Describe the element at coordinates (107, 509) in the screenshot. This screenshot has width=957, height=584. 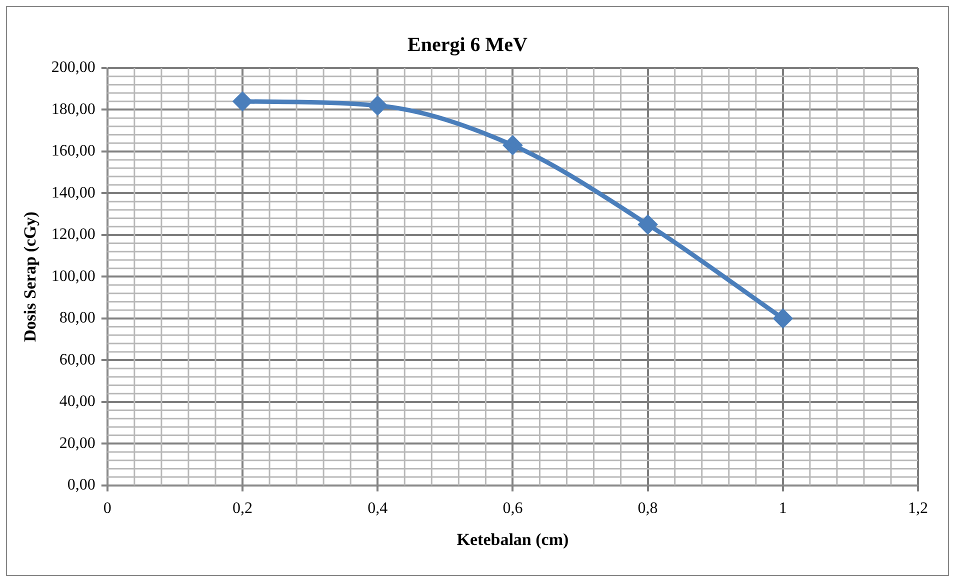
I see `x-tick-label: 0` at that location.